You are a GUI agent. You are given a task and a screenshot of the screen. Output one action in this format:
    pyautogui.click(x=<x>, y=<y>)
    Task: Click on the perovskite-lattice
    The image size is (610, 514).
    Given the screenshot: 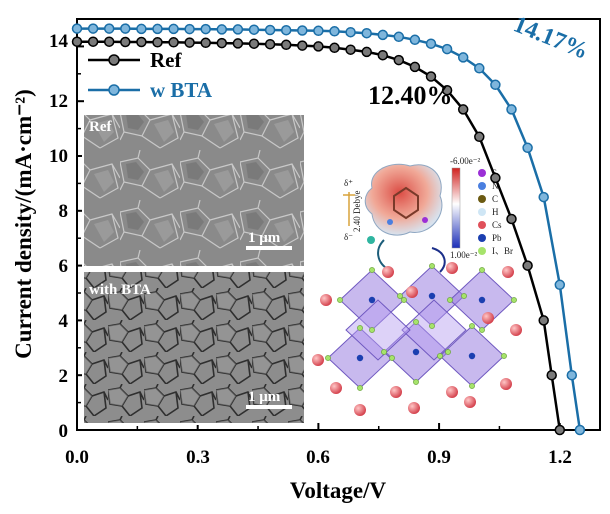 What is the action you would take?
    pyautogui.click(x=421, y=327)
    